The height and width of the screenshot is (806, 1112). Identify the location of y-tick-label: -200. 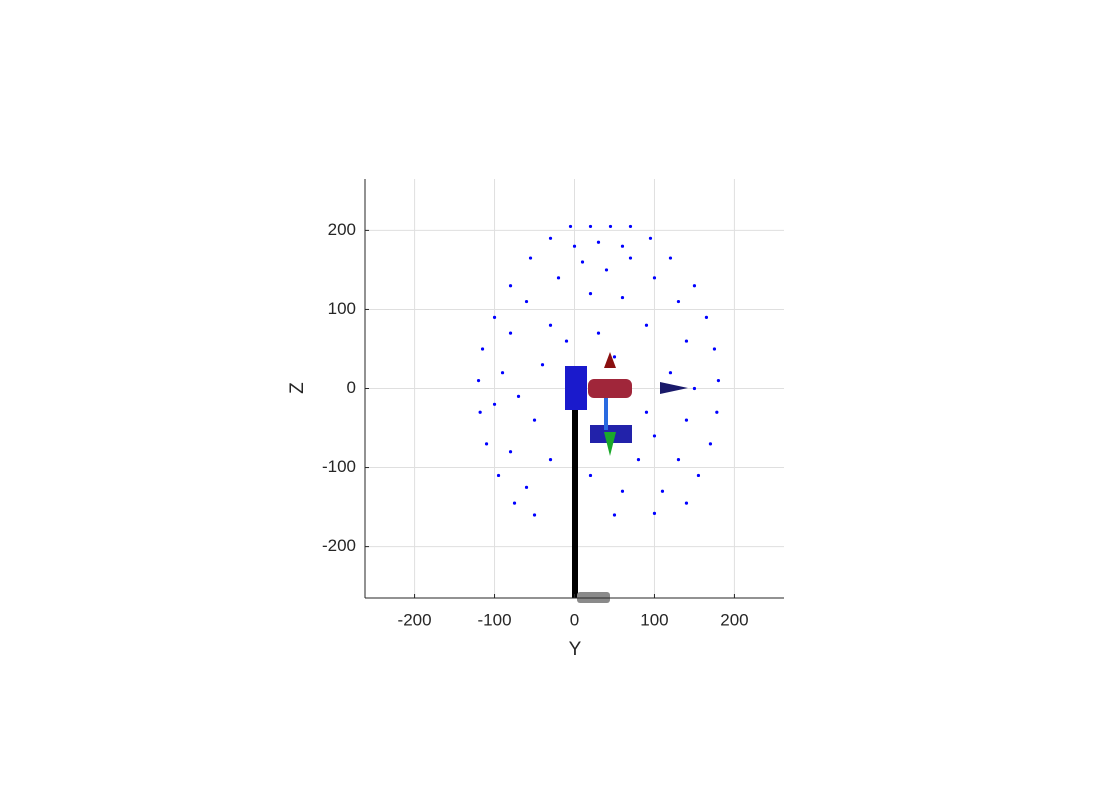
(339, 545).